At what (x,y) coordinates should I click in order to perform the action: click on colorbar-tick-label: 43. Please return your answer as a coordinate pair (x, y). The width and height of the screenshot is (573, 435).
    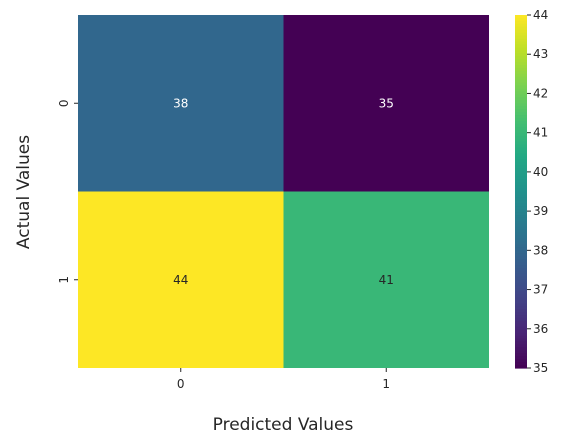
    Looking at the image, I should click on (540, 54).